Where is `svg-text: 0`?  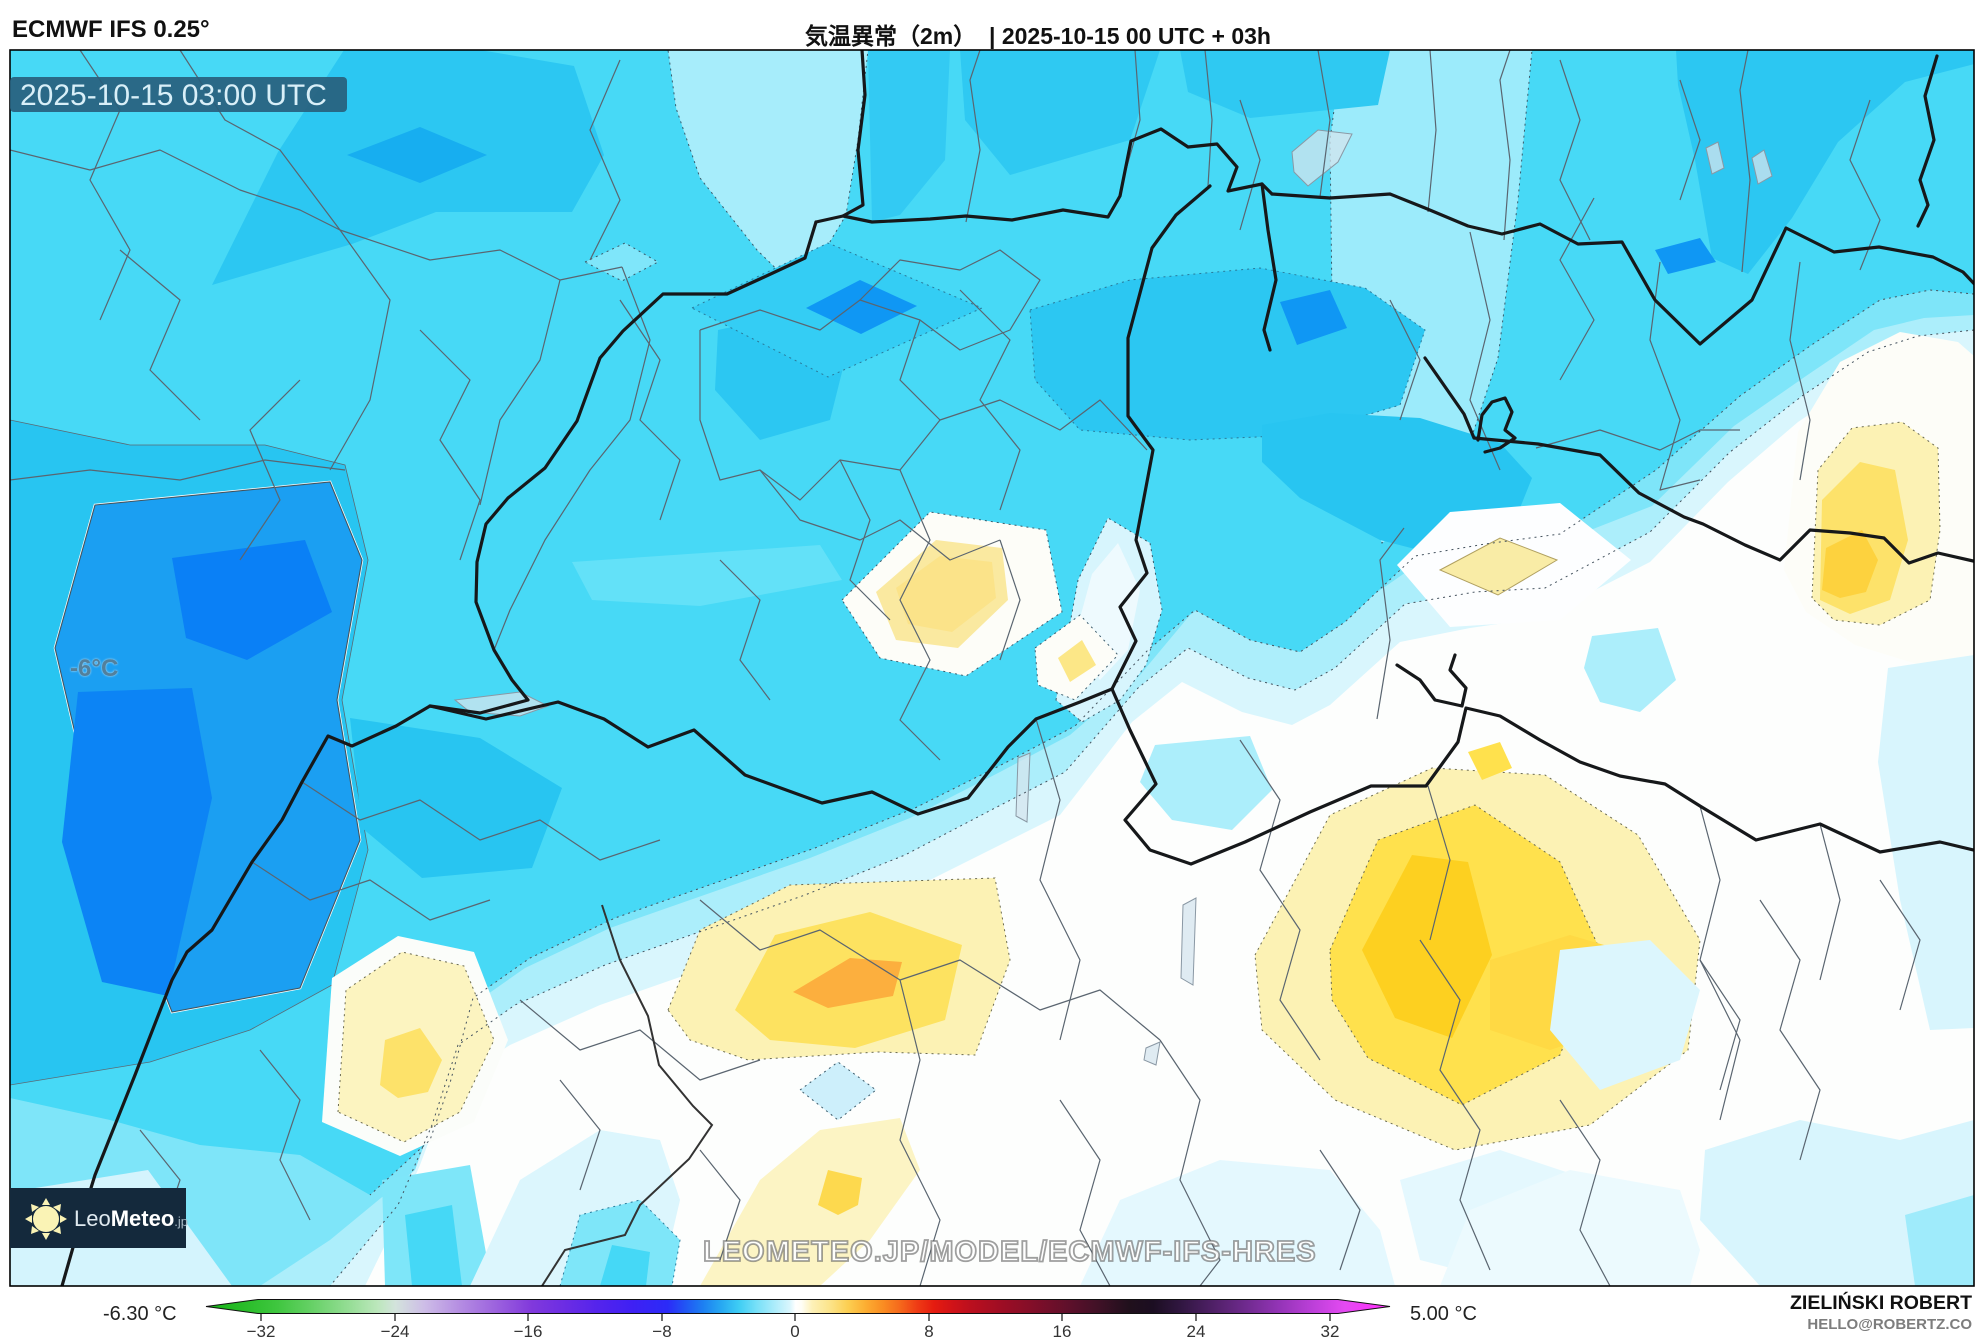 svg-text: 0 is located at coordinates (794, 1330).